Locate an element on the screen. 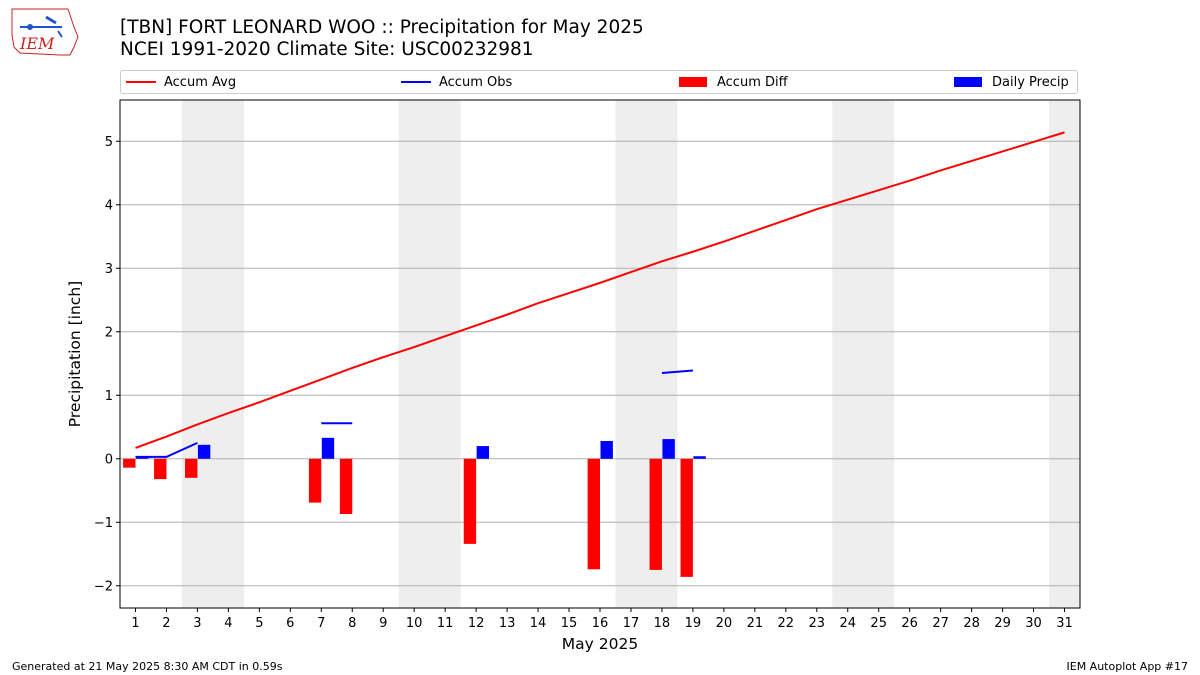 The image size is (1200, 675). x-tick-label: 20 is located at coordinates (724, 623).